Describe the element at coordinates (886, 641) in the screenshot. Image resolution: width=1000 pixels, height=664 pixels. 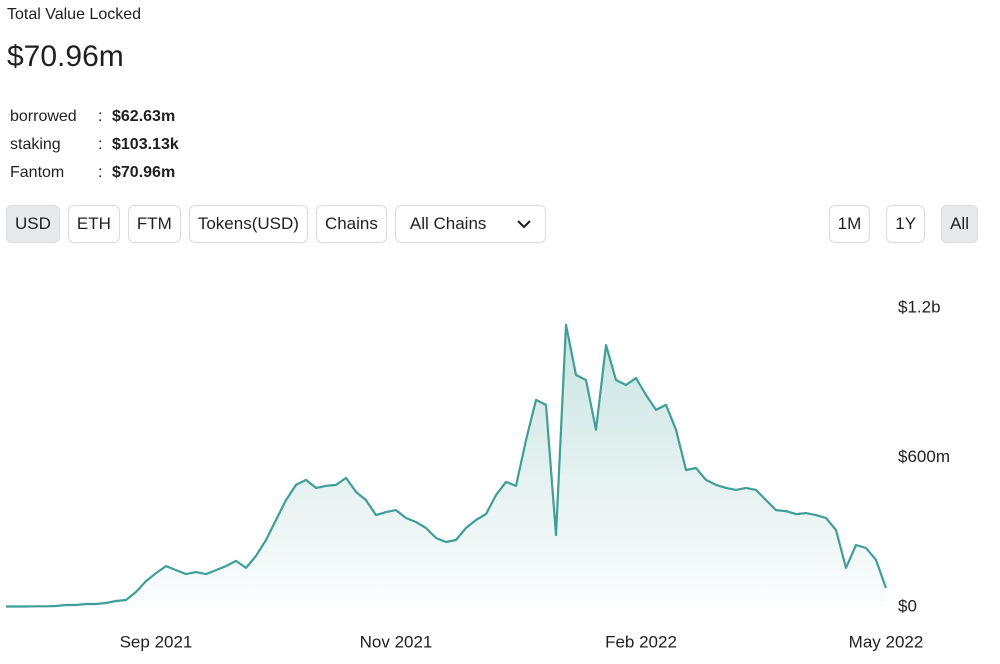
I see `x-tick-label: May 2022` at that location.